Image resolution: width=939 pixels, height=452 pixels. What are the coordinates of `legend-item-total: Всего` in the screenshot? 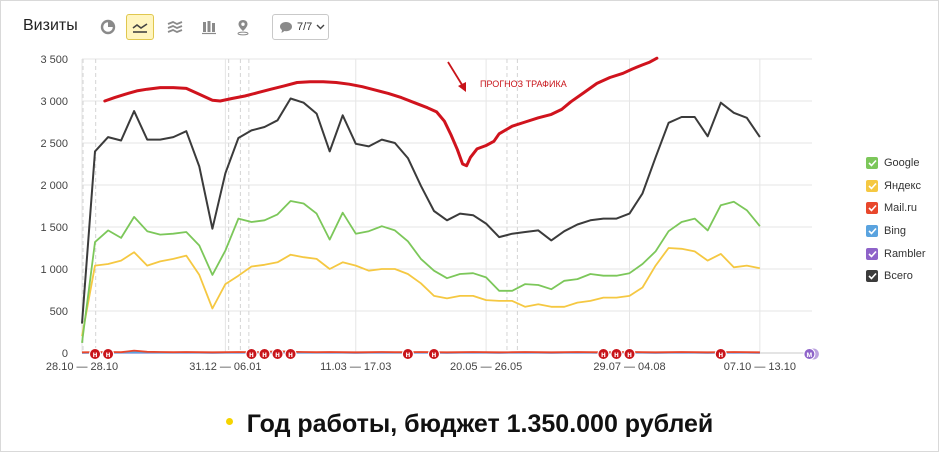 It's located at (896, 276).